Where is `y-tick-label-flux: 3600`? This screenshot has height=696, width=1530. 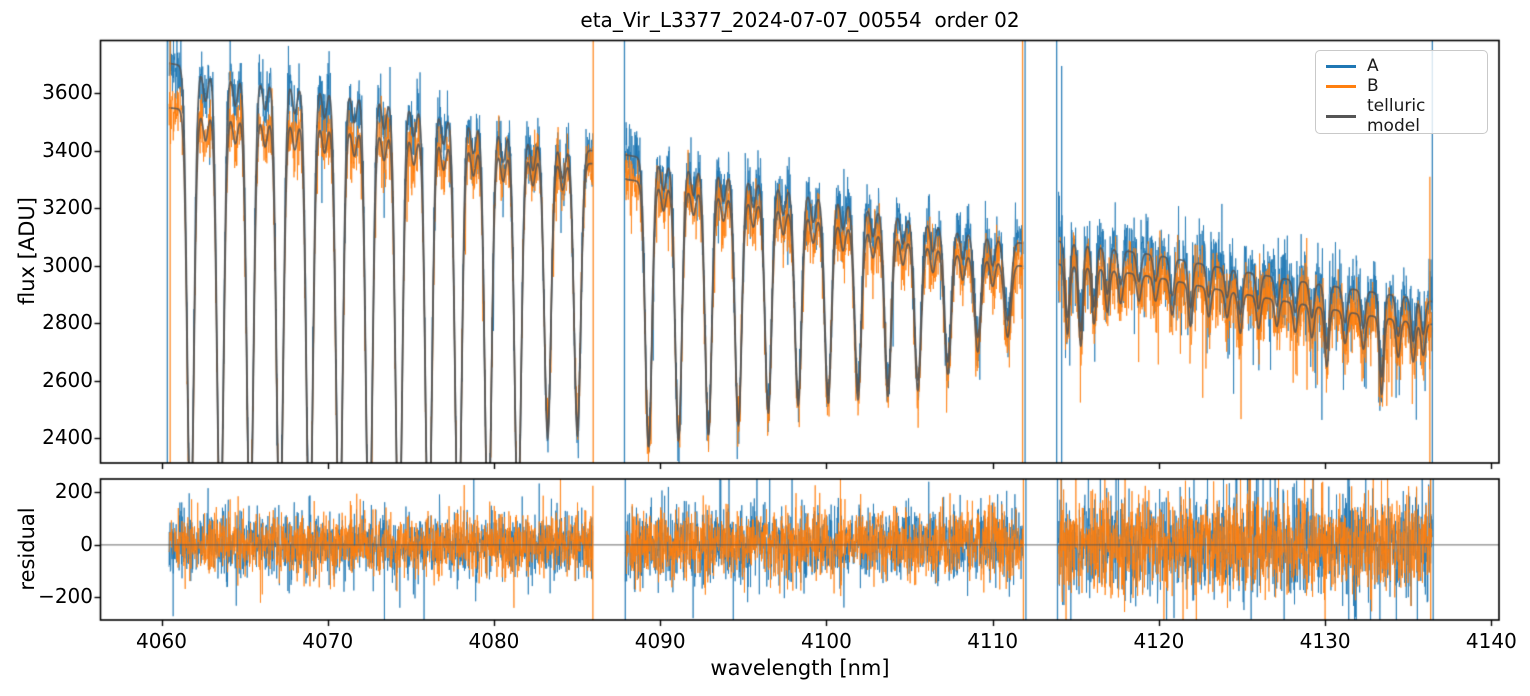
y-tick-label-flux: 3600 is located at coordinates (67, 92).